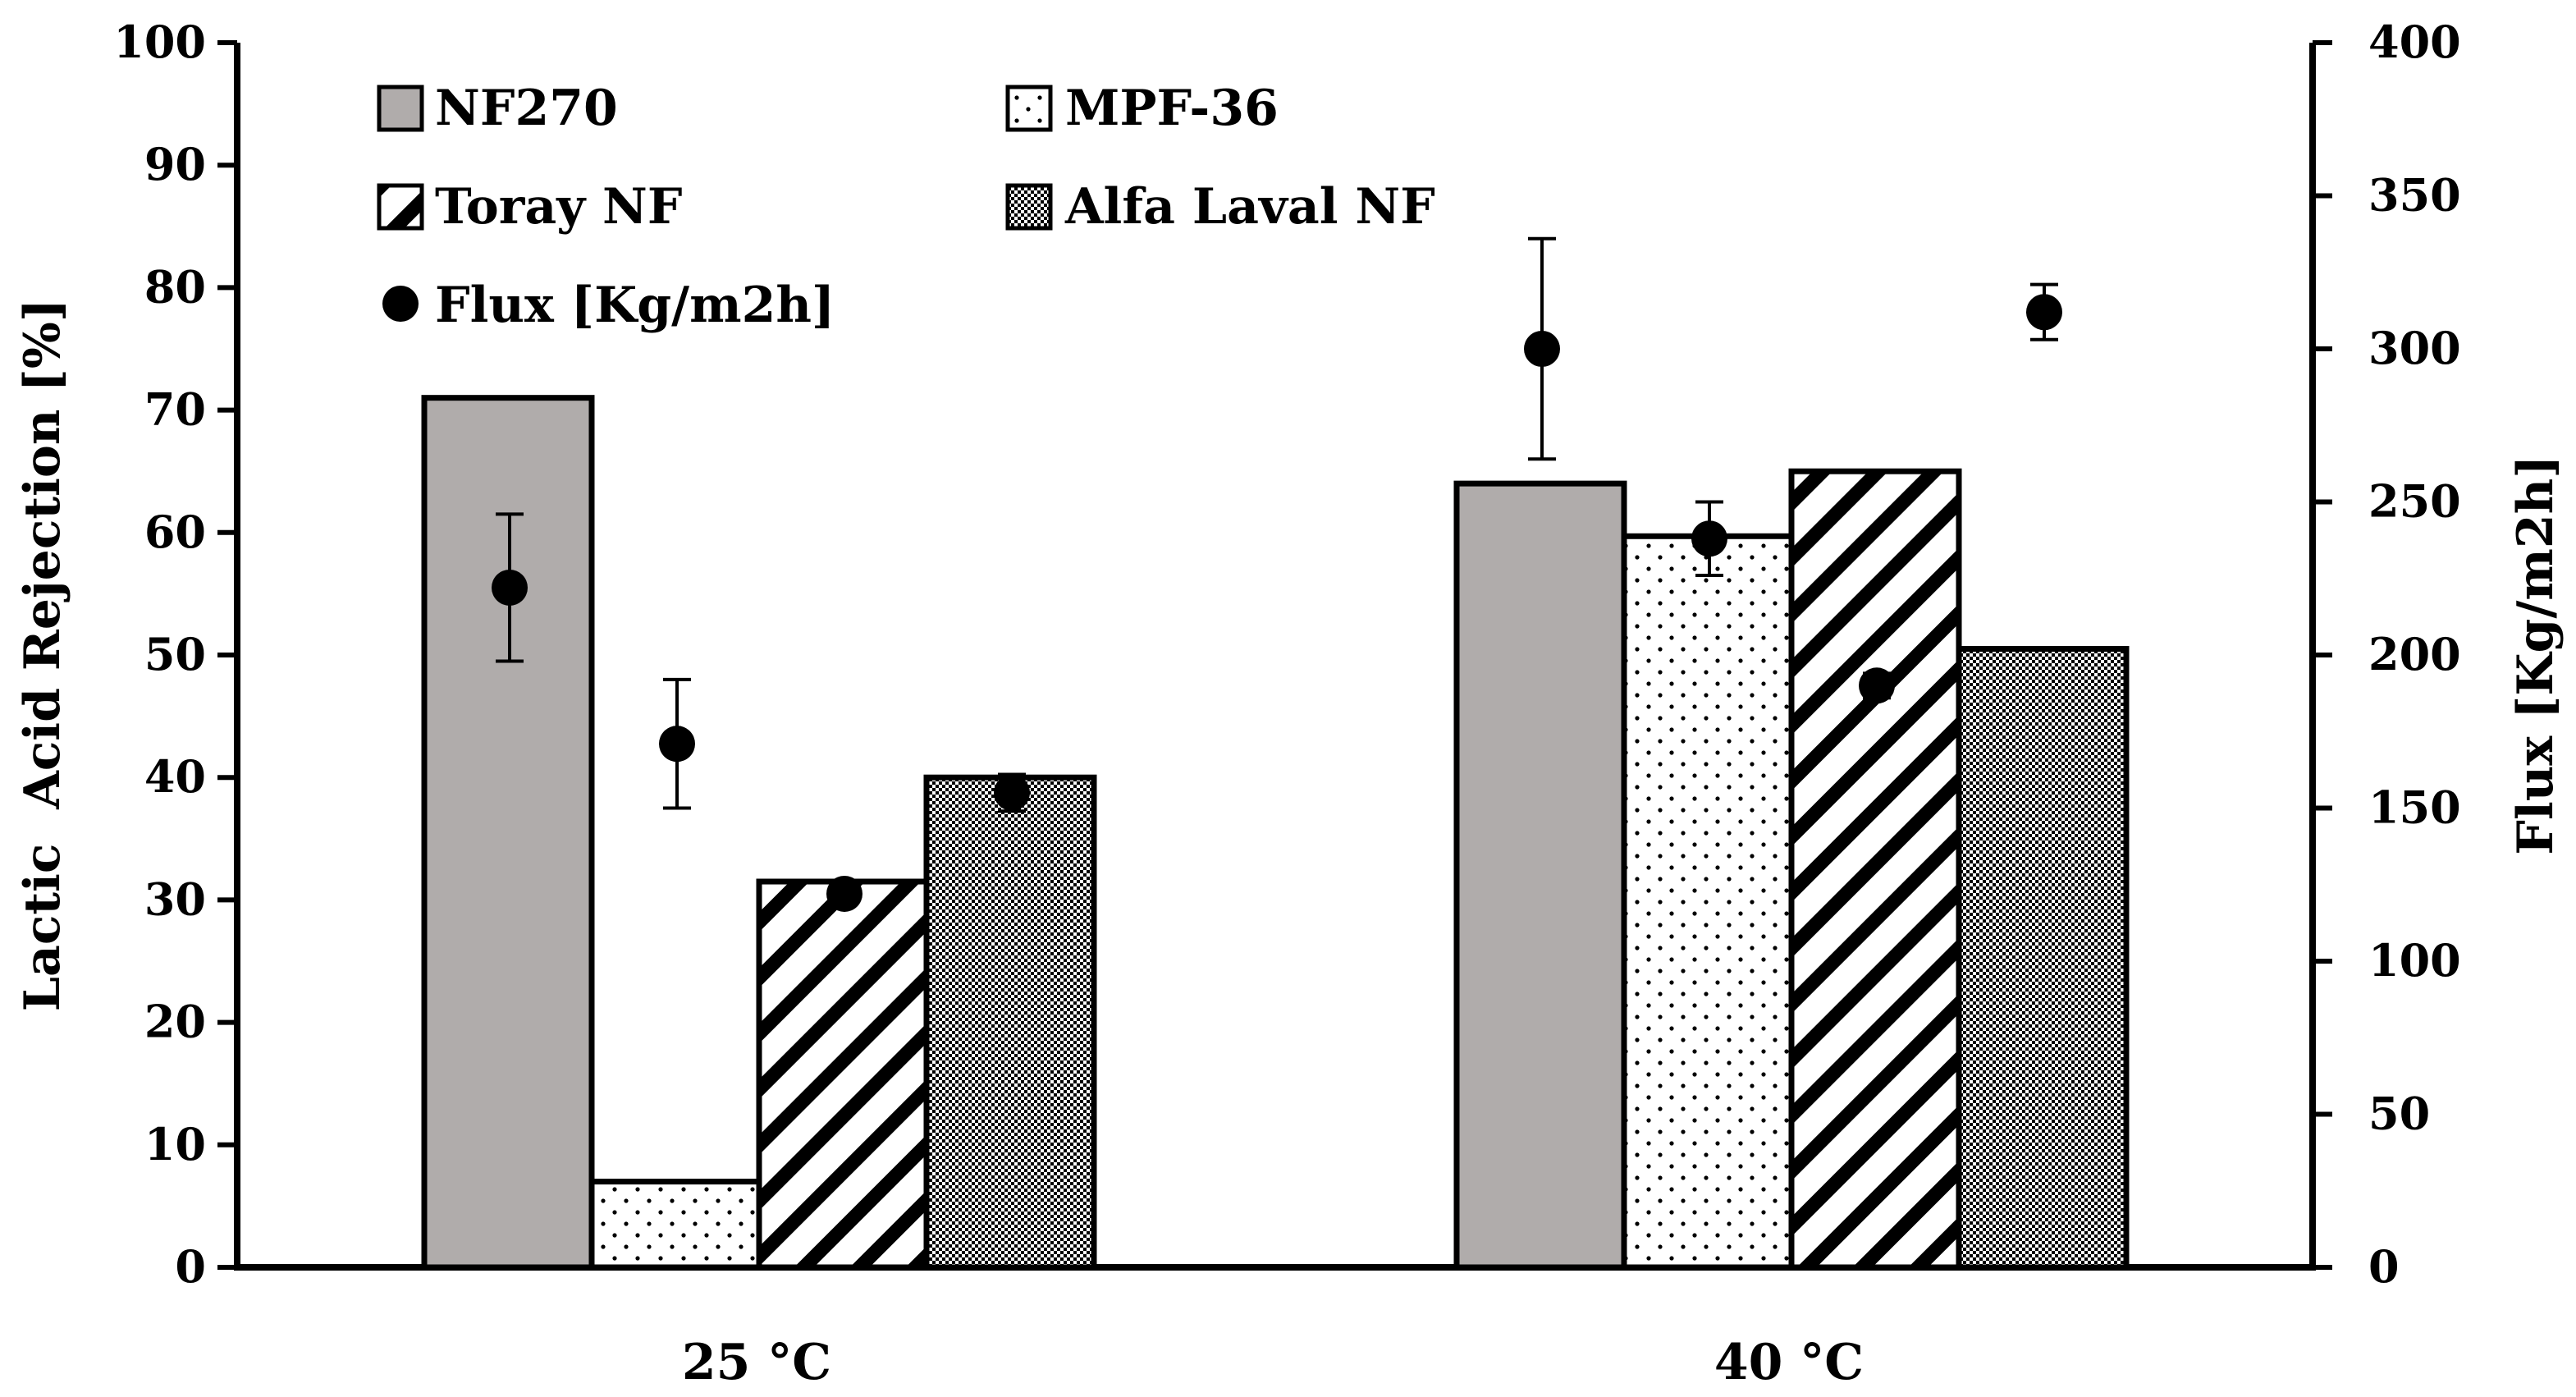 The width and height of the screenshot is (2576, 1397). I want to click on y2-tick-label: 200, so click(2414, 654).